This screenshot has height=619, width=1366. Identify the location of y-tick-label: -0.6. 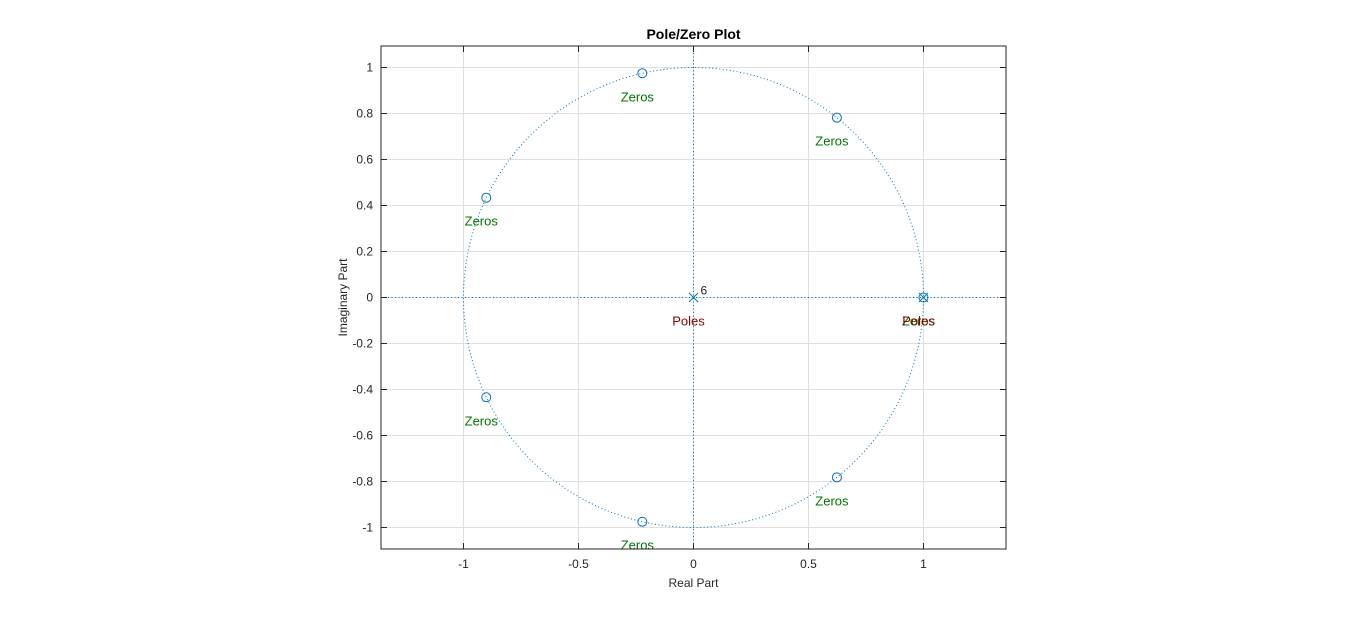
(362, 436).